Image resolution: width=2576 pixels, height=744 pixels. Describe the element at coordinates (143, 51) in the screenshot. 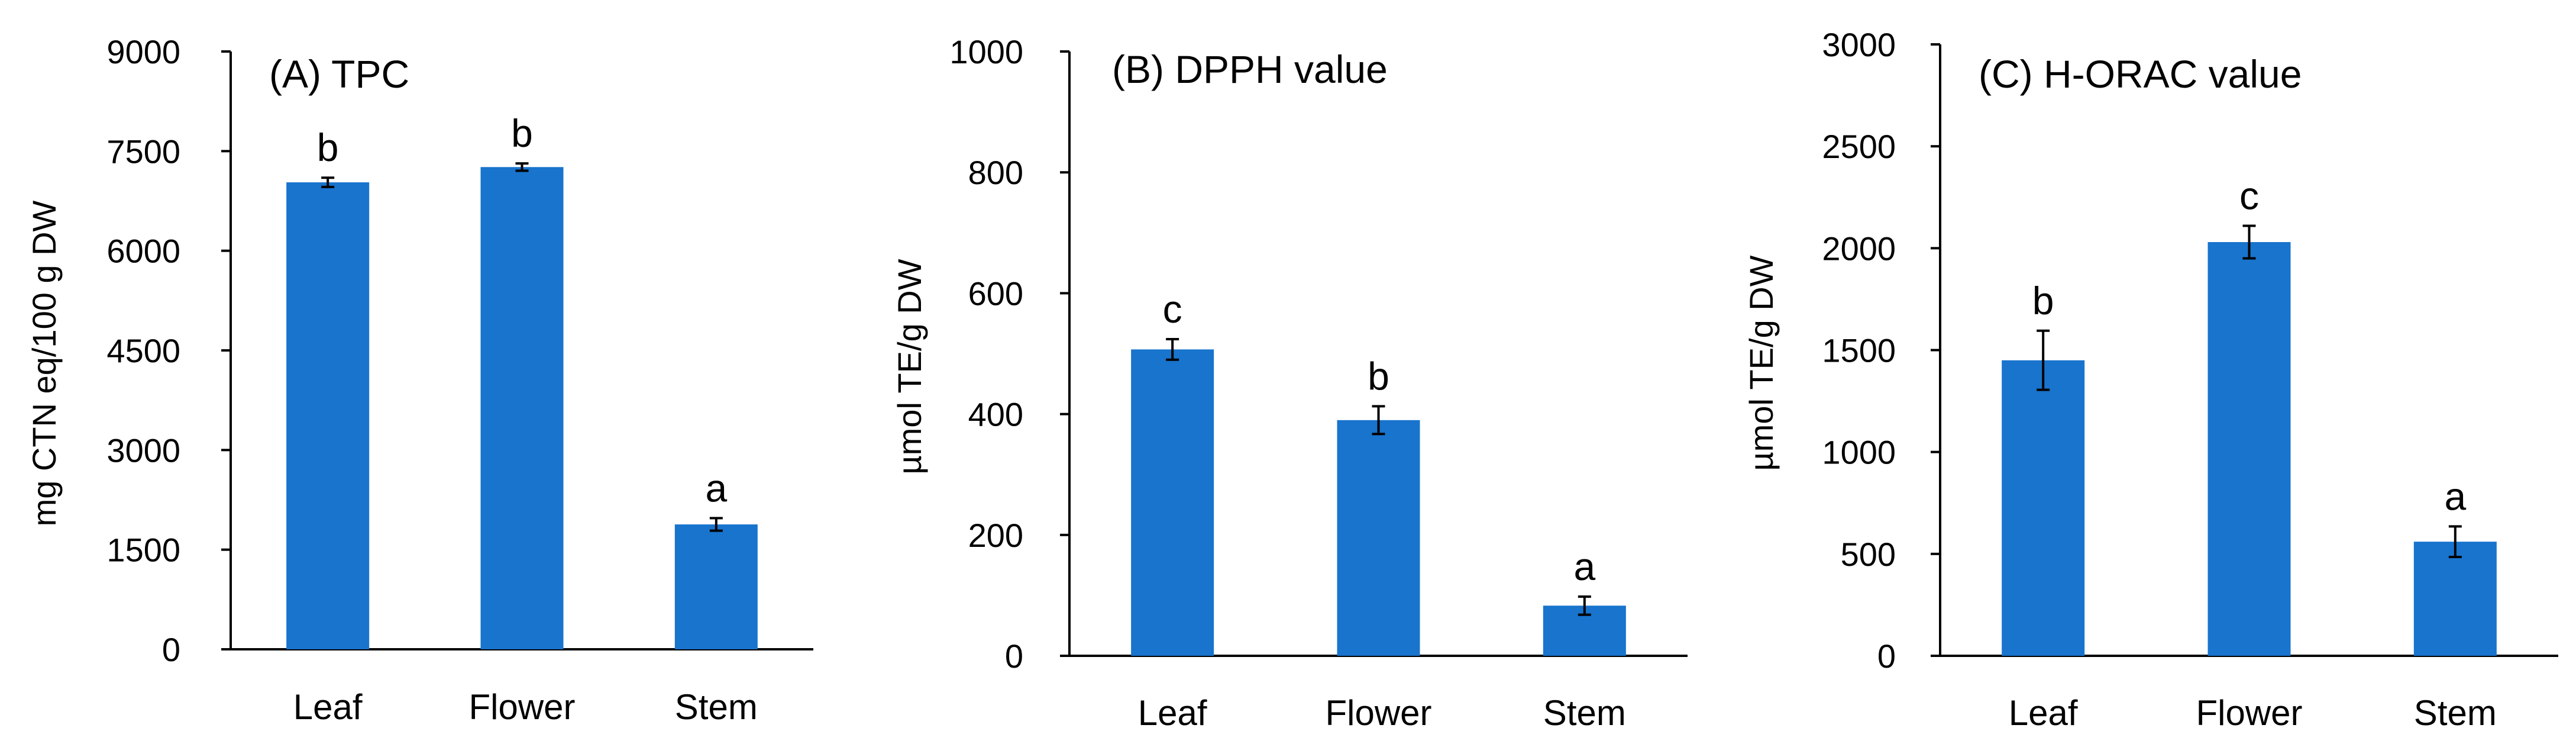

I see `y-tick-label: 9000` at that location.